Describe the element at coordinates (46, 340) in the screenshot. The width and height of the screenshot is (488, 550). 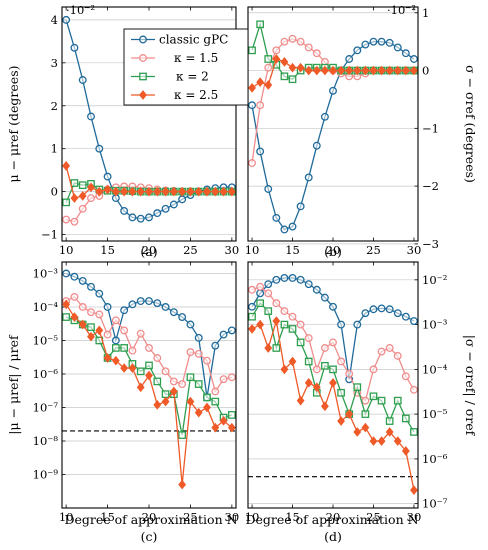
I see `y-tick-label: 10⁻⁵` at that location.